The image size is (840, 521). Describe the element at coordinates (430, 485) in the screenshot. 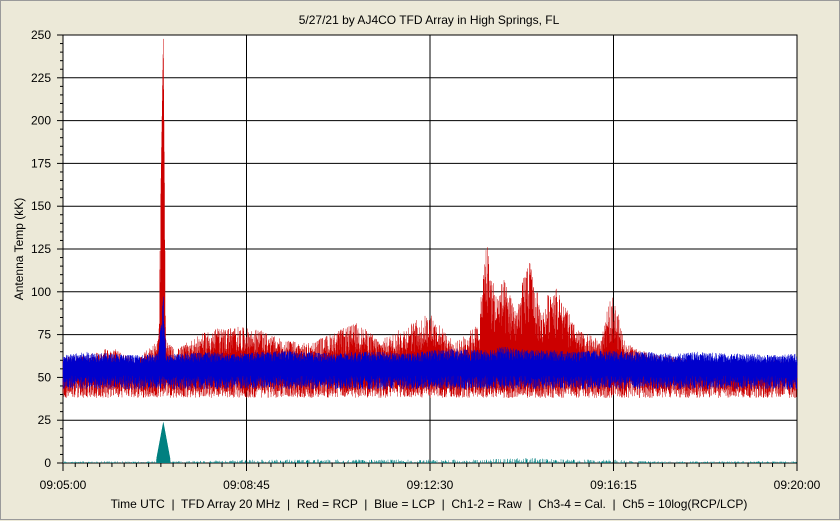

I see `x-tick-label: 09:12:30` at that location.